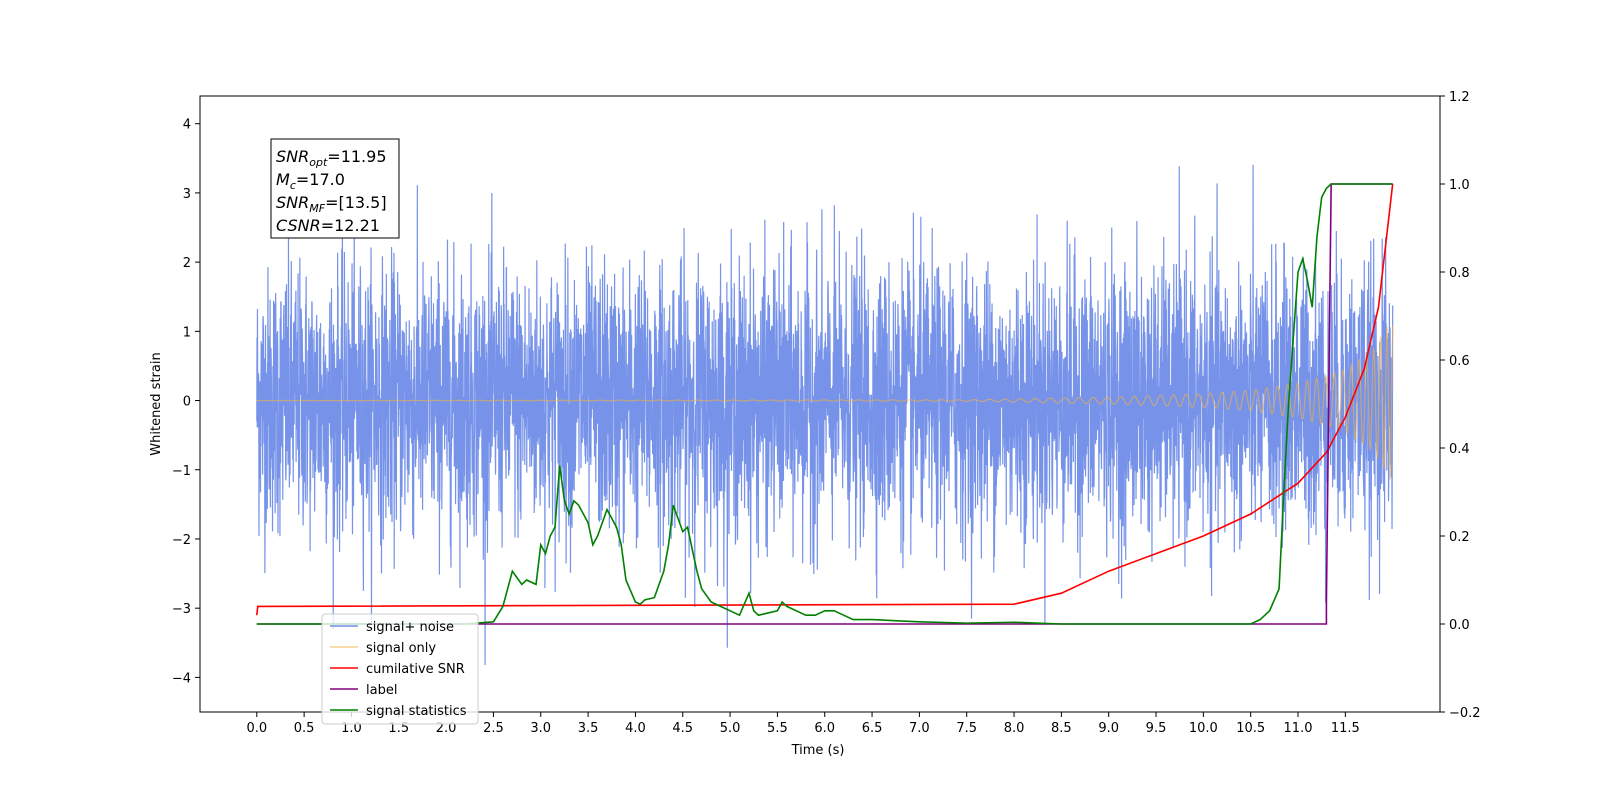  I want to click on y-tick-label: 2, so click(187, 263).